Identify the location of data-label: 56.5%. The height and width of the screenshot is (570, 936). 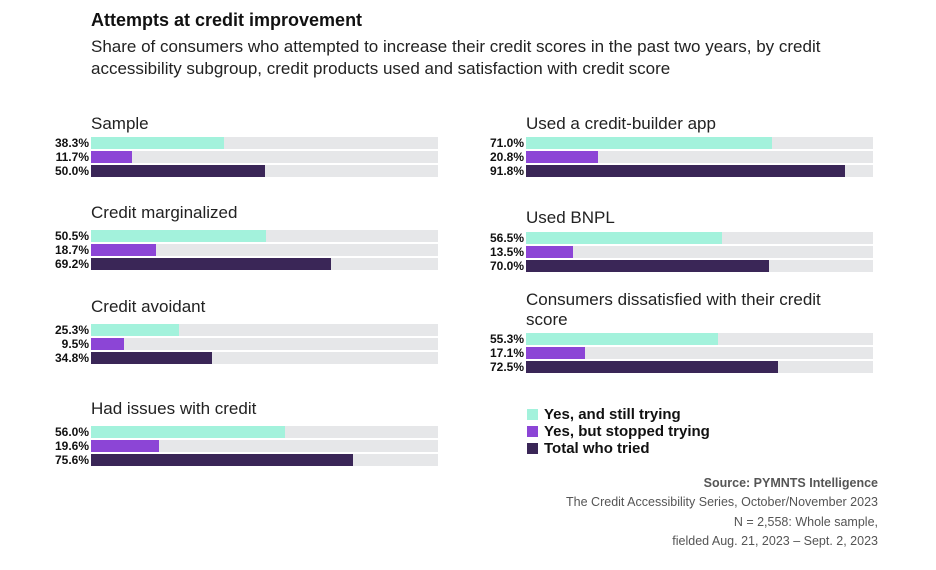
(506, 238).